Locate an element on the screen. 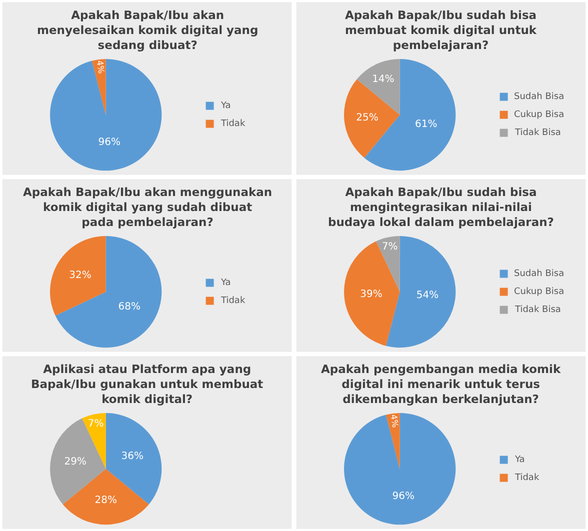 The image size is (588, 531). chart-title: Aplikasi atau Platform apa yang Bapak/Ibu gunakan untuk membuat komik digital? is located at coordinates (147, 384).